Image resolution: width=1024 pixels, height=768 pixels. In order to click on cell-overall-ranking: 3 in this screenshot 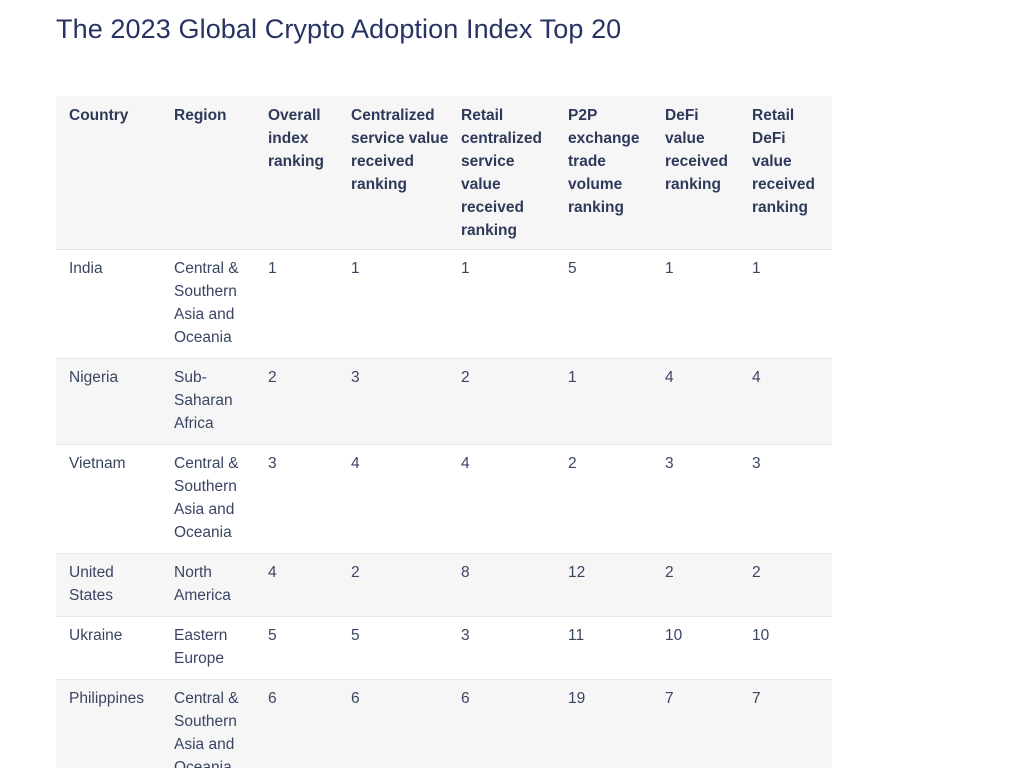, I will do `click(303, 499)`.